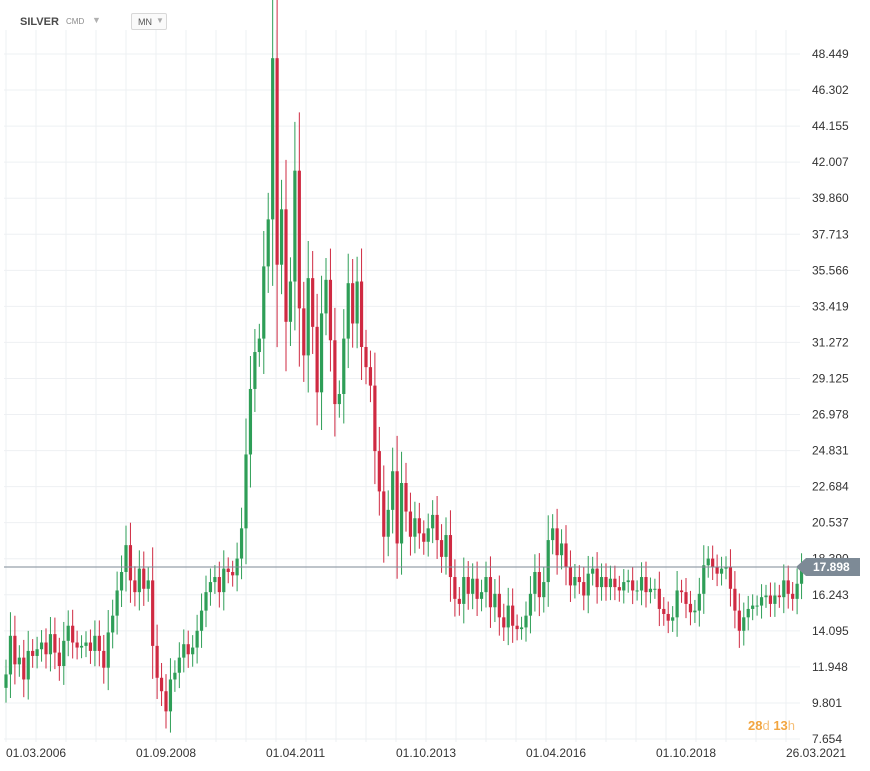 The width and height of the screenshot is (870, 771). I want to click on category-label: CMD, so click(75, 21).